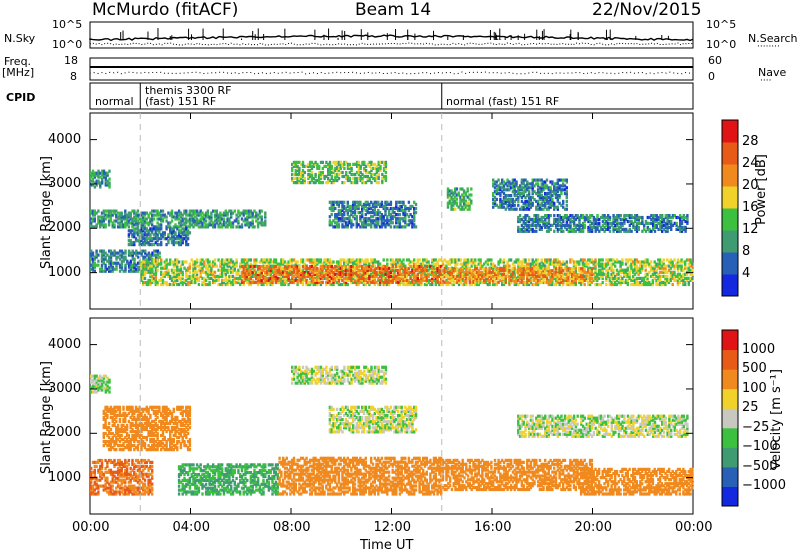 The height and width of the screenshot is (554, 800). I want to click on nave-series, so click(390, 73).